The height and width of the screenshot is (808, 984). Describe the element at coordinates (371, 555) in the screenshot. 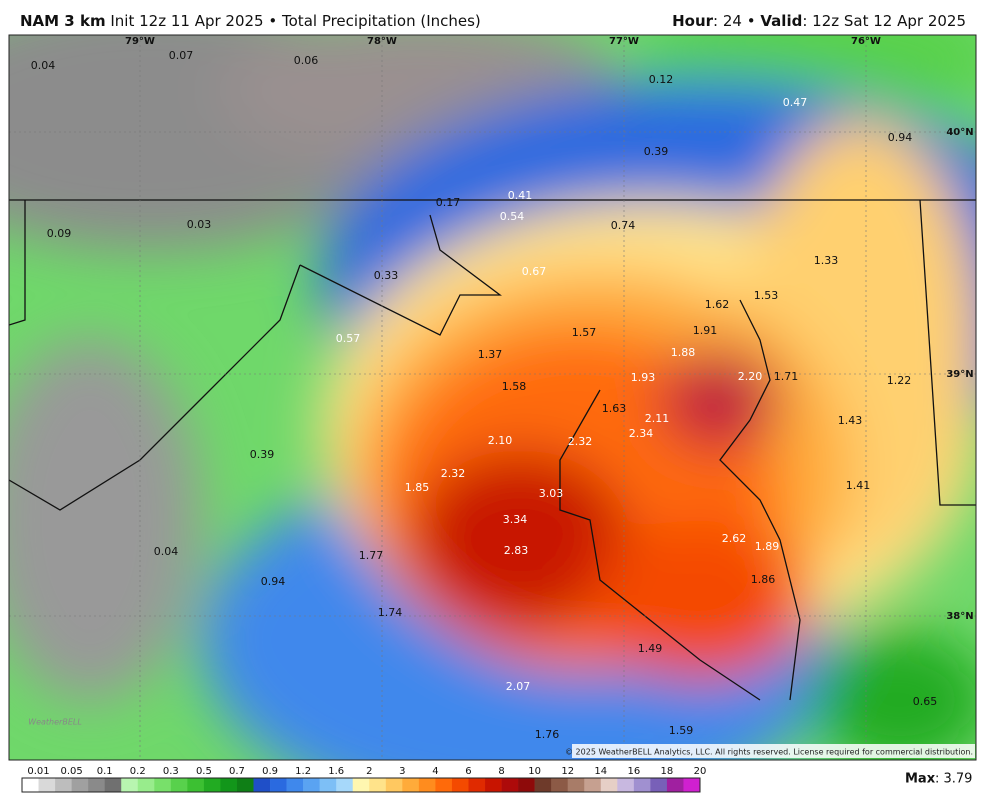

I see `point-value: 1.77` at that location.